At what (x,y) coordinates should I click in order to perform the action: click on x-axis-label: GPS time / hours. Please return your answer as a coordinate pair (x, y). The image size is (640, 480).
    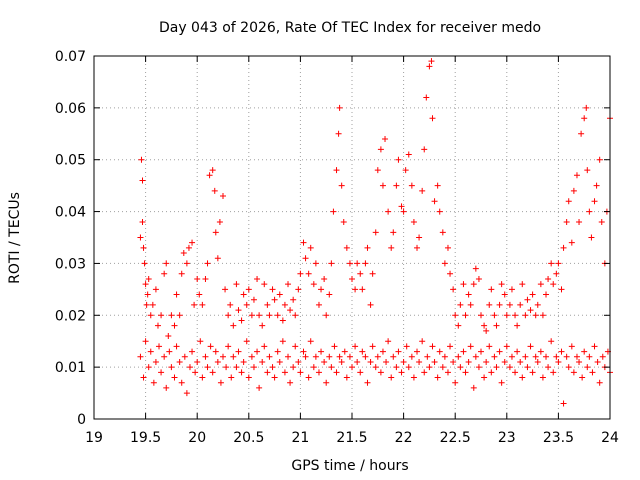
    Looking at the image, I should click on (349, 466).